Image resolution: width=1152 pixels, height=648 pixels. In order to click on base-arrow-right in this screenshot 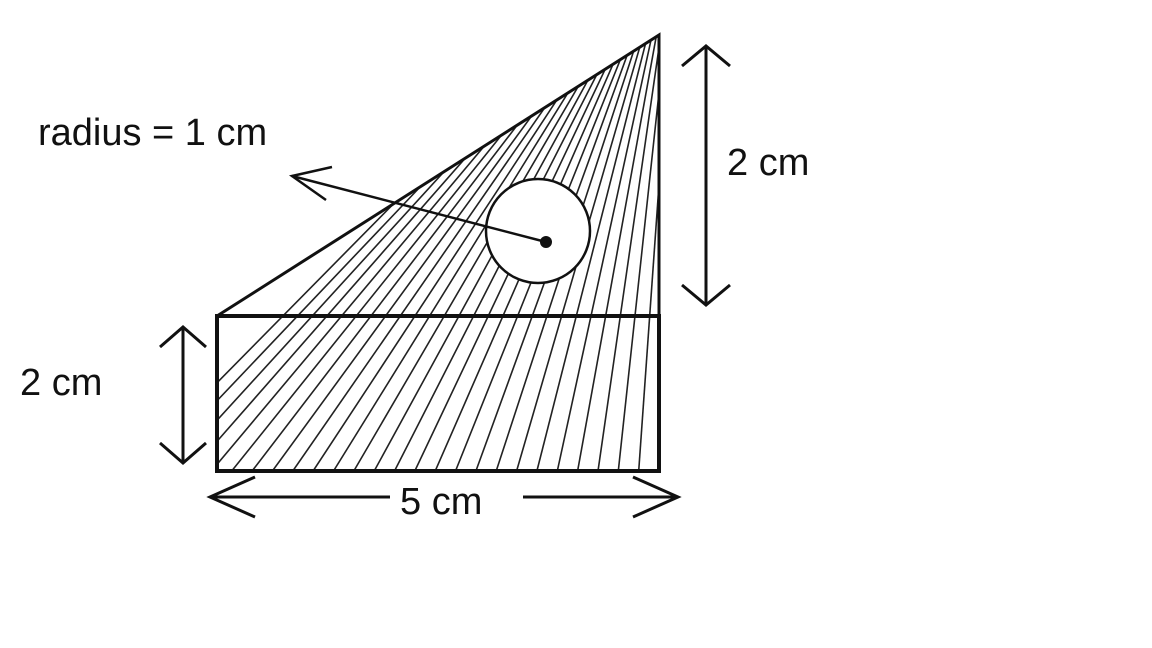, I will do `click(657, 497)`.